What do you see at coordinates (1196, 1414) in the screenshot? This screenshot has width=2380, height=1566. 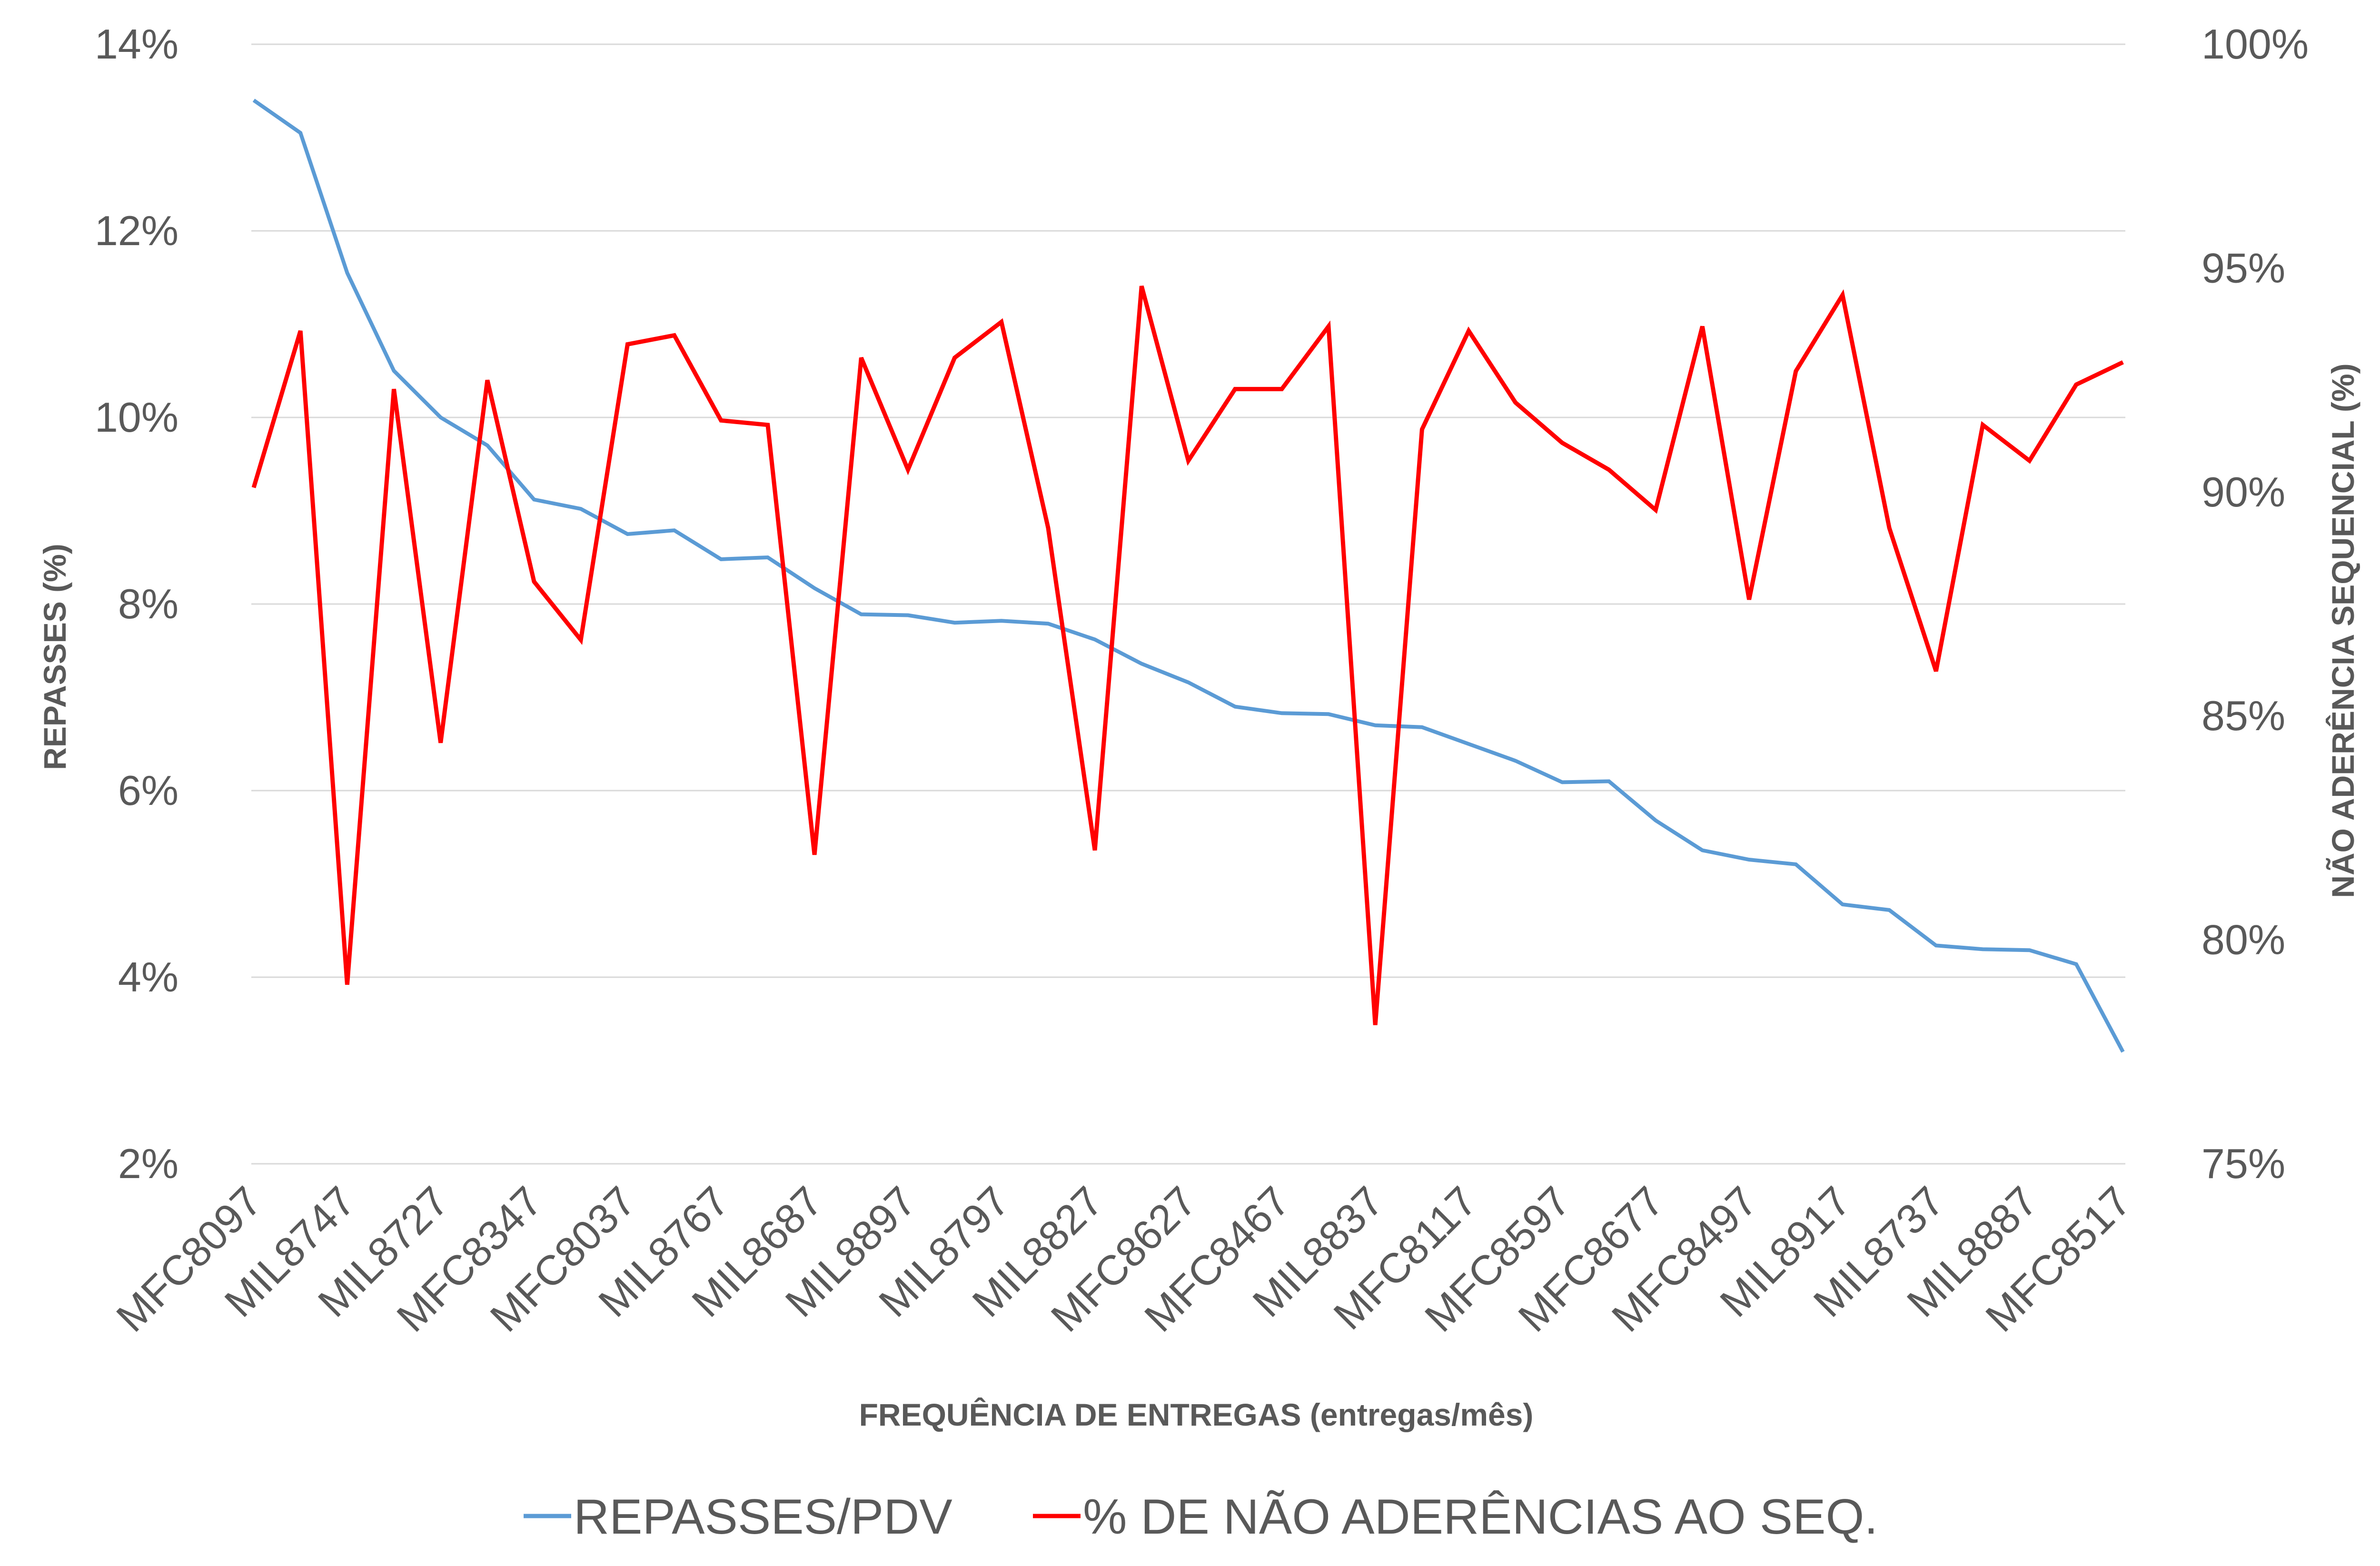 I see `x-axis-title: FREQUÊNCIA DE ENTREGAS (entregas/mês)` at bounding box center [1196, 1414].